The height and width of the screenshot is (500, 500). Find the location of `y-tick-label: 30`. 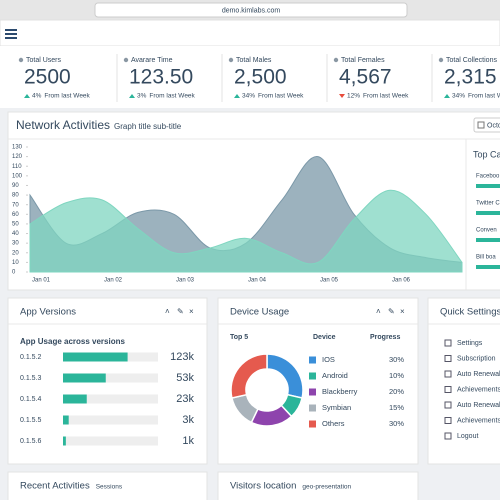

y-tick-label: 30 is located at coordinates (15, 244).